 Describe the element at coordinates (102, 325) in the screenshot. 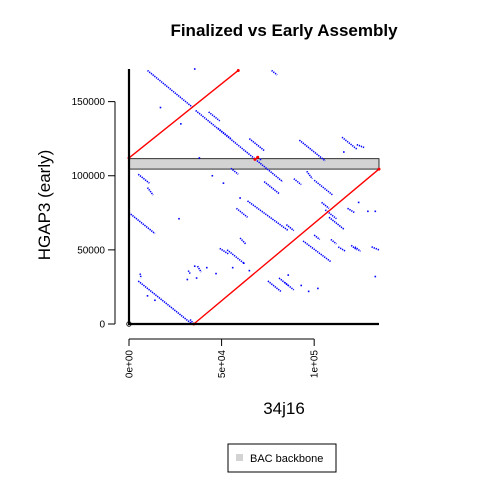

I see `y-tick-label: 0` at that location.